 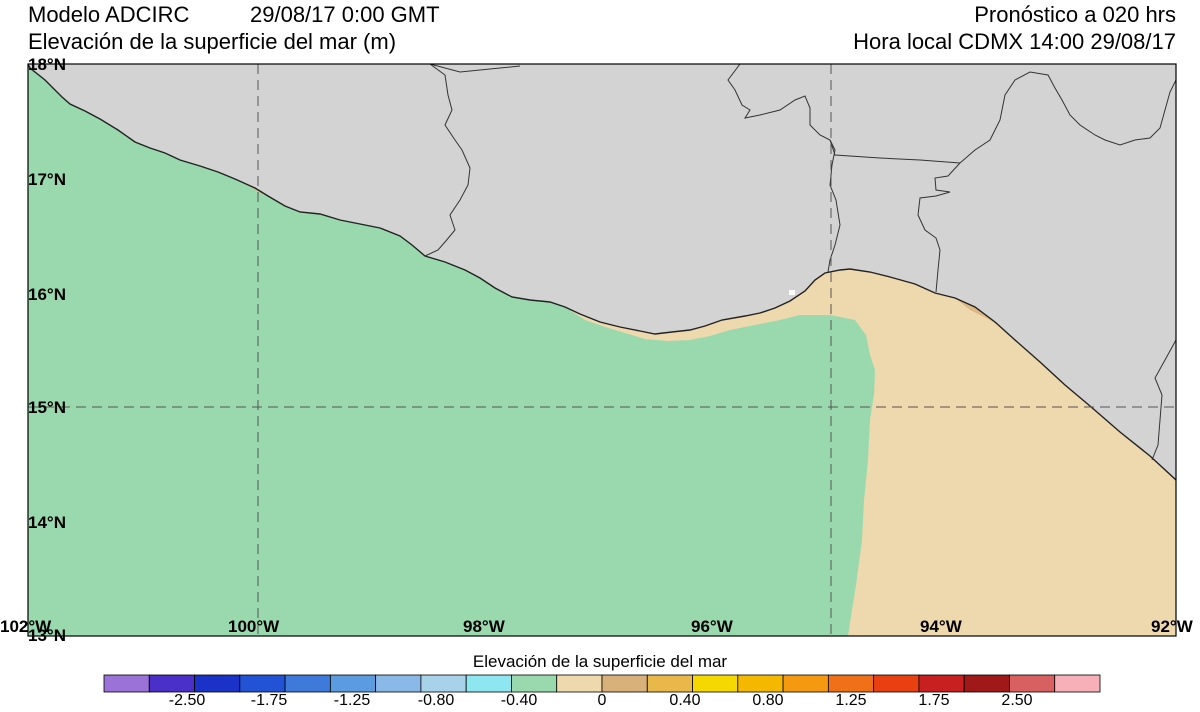 What do you see at coordinates (851, 700) in the screenshot?
I see `colorbar-label: 1.25` at bounding box center [851, 700].